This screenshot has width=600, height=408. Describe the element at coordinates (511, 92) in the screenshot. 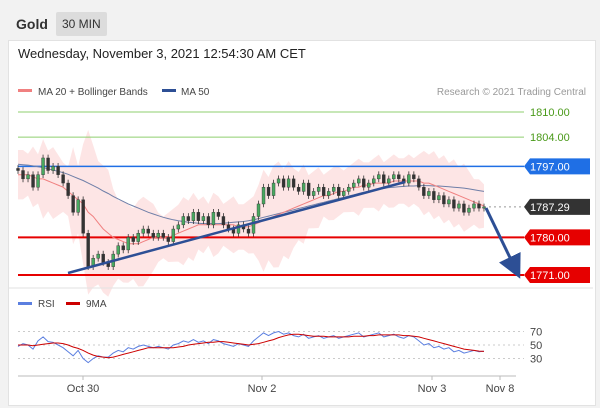

I see `credit-label: Research © 2021 Trading Central` at that location.